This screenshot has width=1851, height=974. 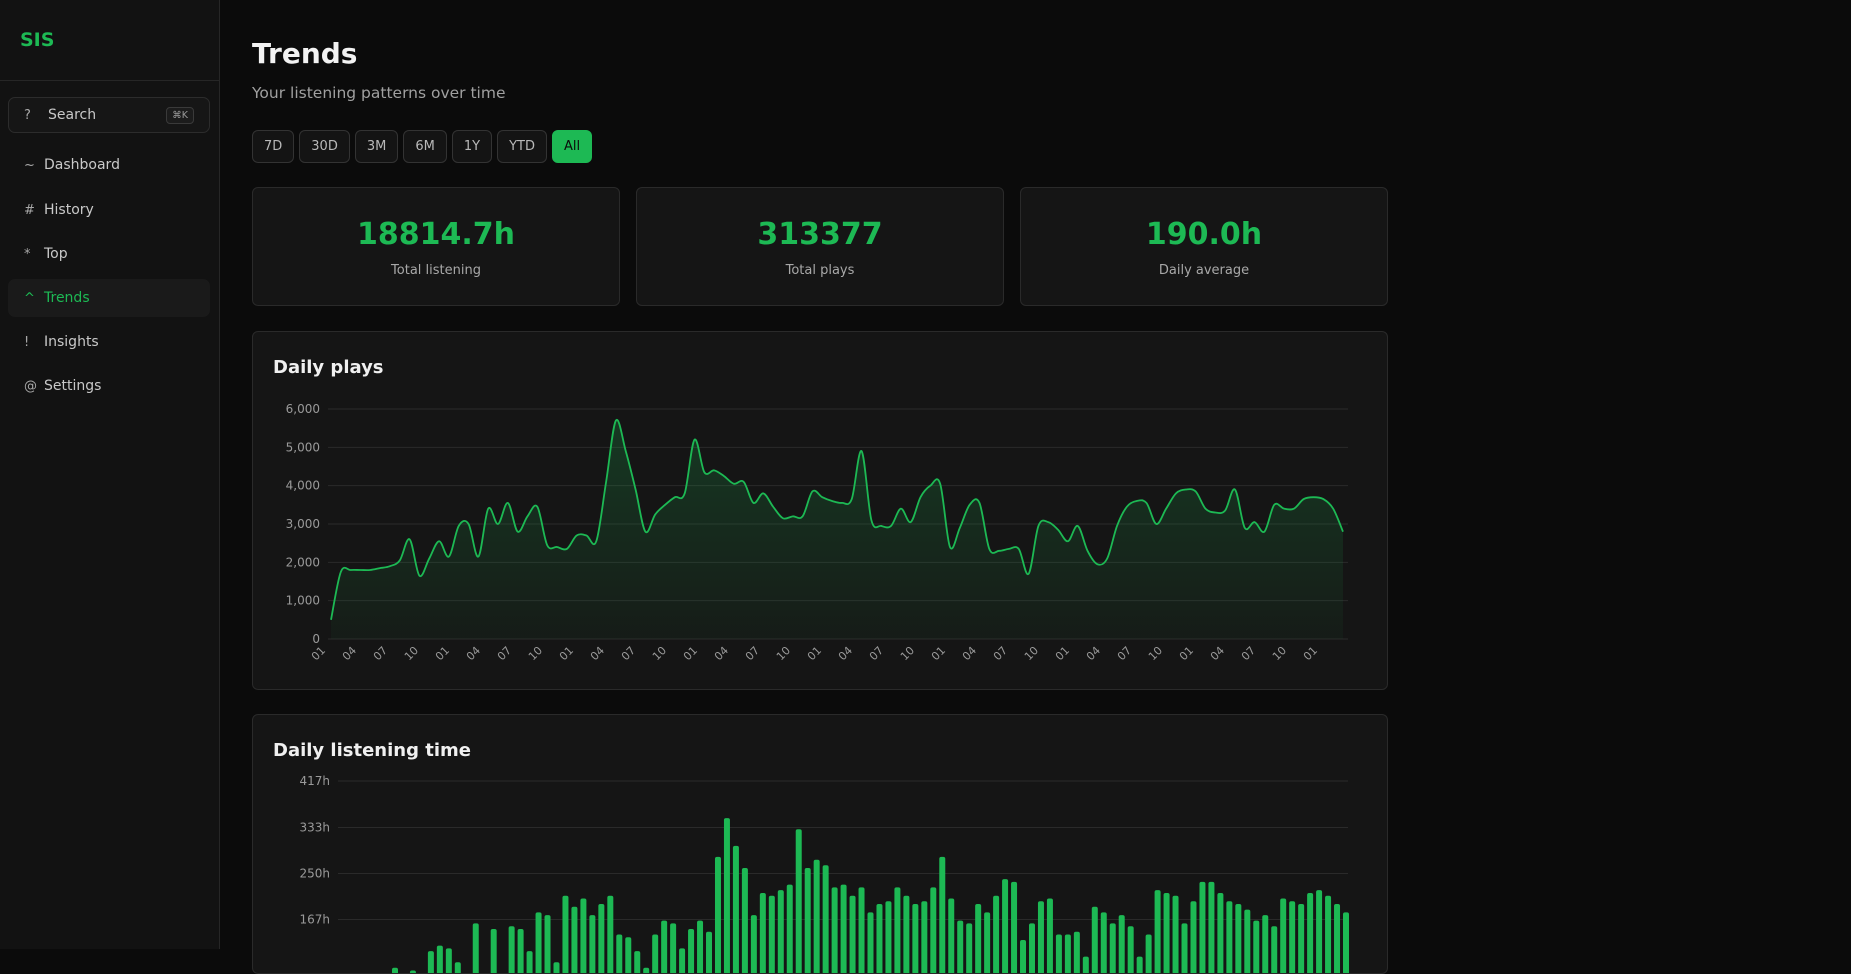 I want to click on range-all-button: All, so click(x=572, y=146).